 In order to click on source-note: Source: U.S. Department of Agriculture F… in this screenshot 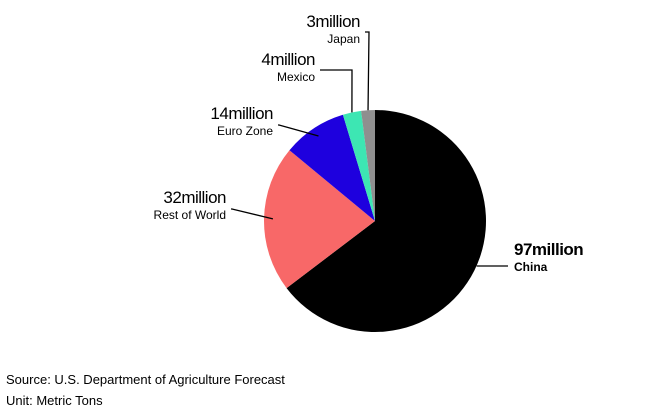, I will do `click(145, 379)`.